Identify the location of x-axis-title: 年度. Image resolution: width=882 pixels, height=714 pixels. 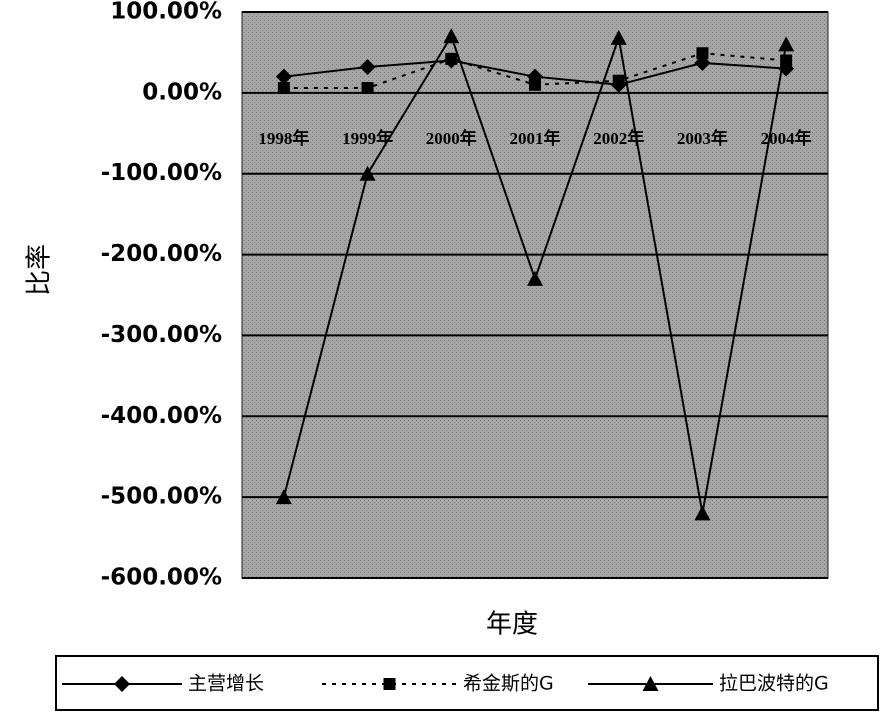
(512, 625).